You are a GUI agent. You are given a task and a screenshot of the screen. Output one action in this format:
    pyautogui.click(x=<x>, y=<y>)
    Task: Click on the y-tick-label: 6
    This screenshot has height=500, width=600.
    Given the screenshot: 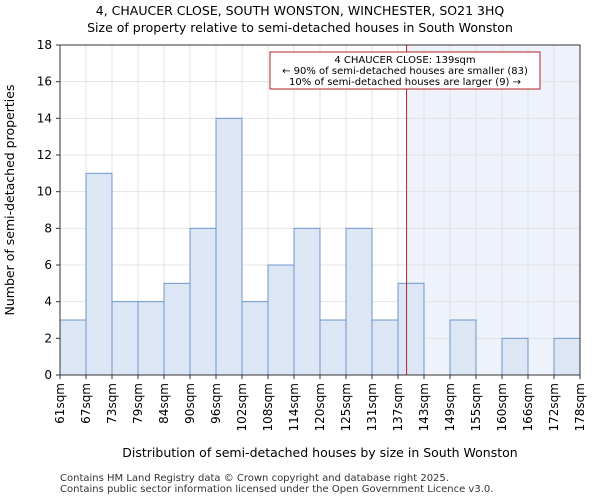 What is the action you would take?
    pyautogui.click(x=48, y=265)
    